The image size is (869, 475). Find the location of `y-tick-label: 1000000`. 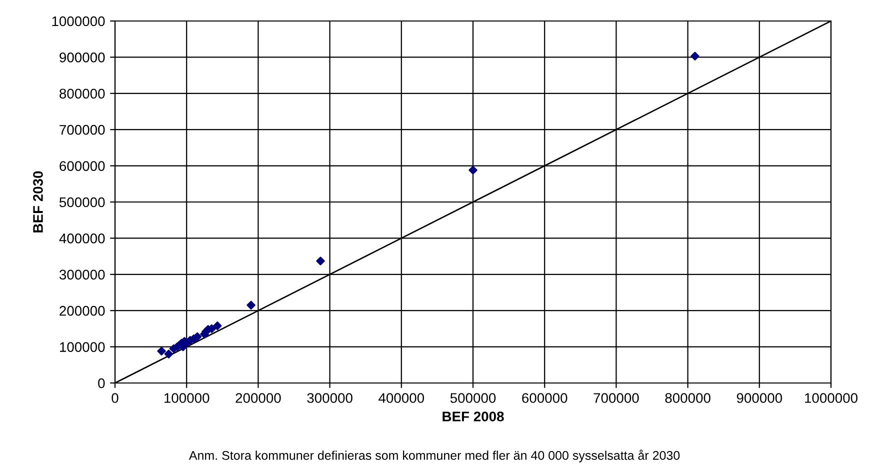

y-tick-label: 1000000 is located at coordinates (78, 21).